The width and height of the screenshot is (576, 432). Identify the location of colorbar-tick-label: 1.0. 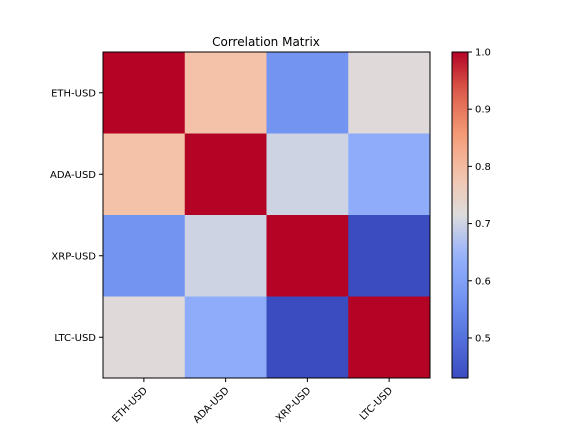
(483, 53).